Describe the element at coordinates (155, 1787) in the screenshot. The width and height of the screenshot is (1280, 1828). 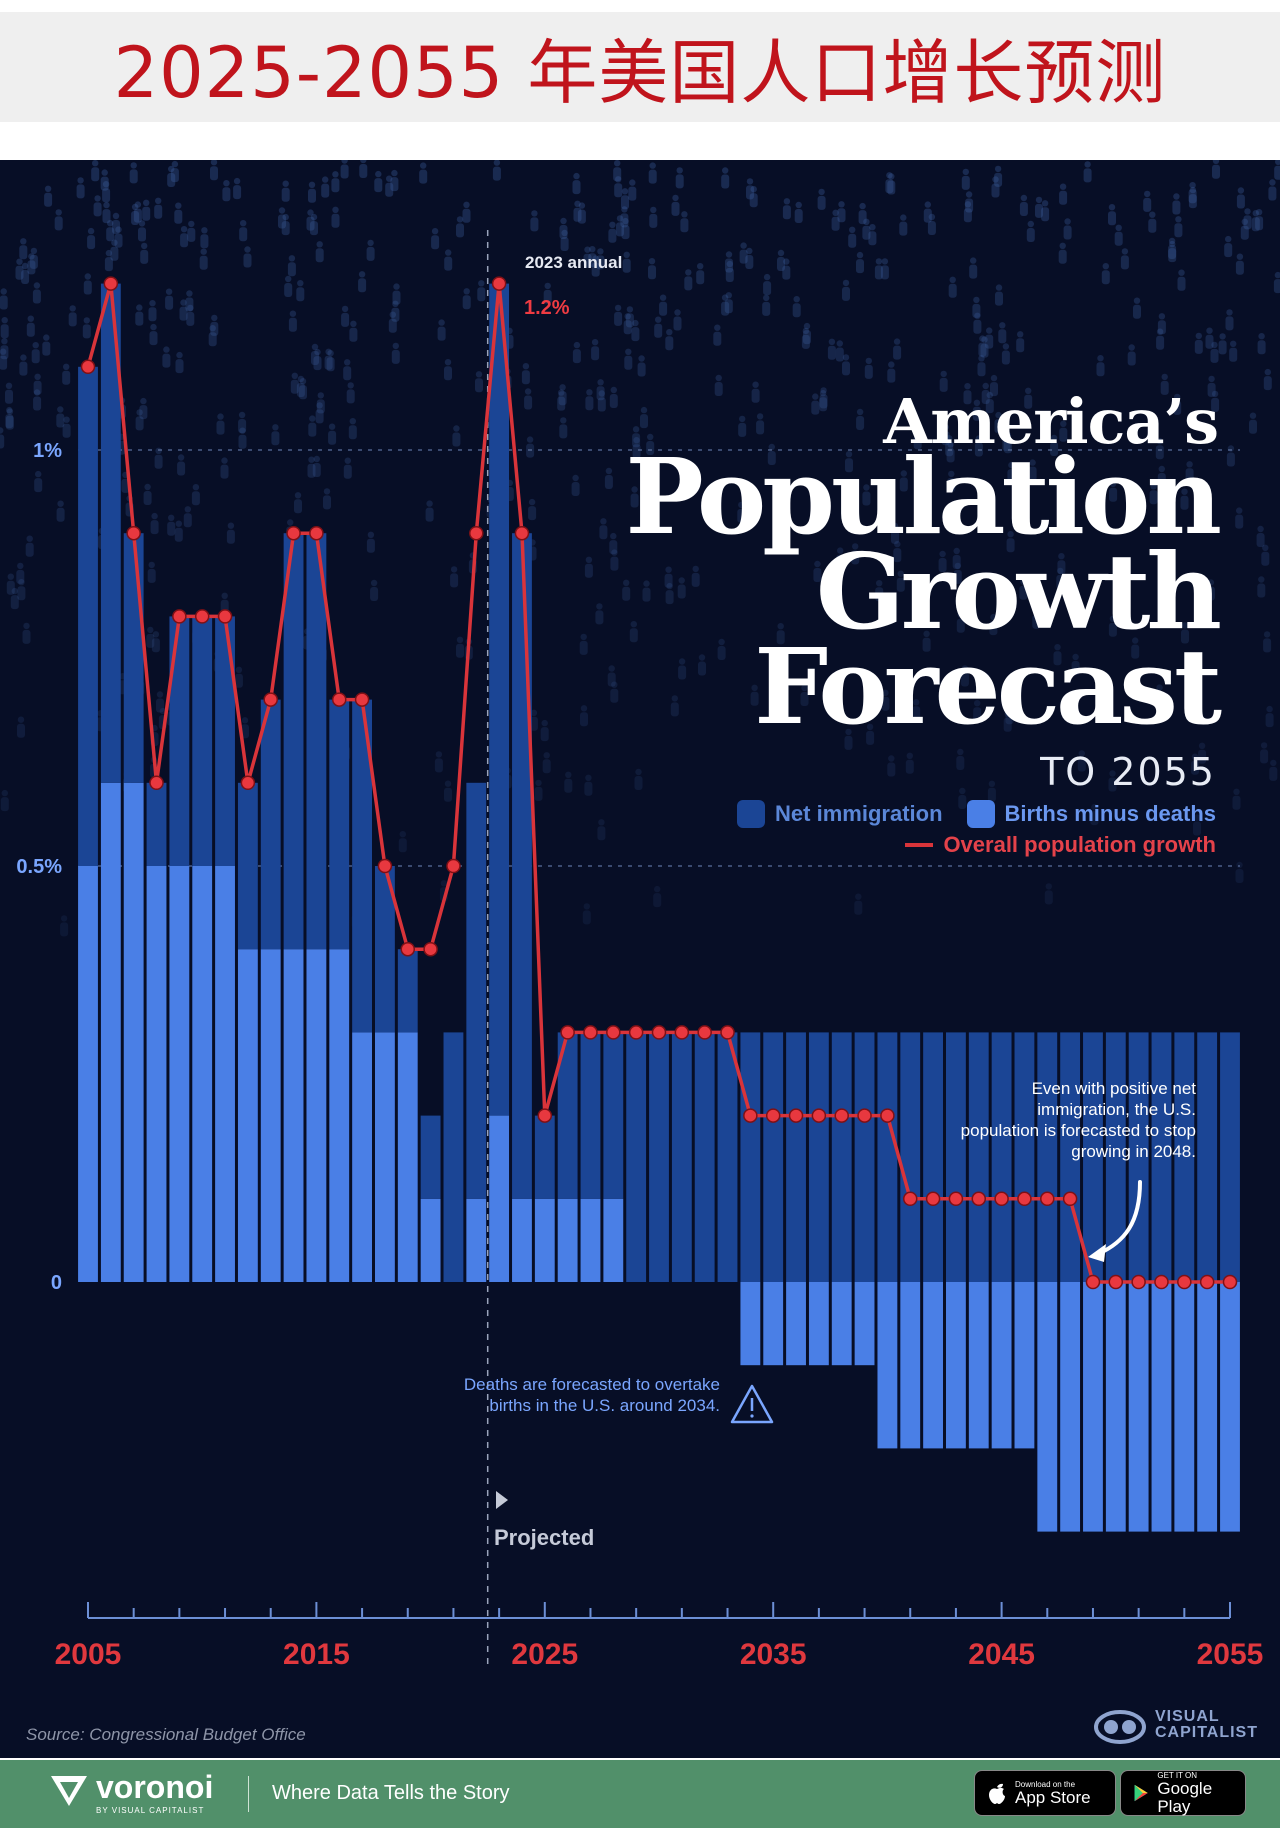
I see `voronoi-name: voronoi` at that location.